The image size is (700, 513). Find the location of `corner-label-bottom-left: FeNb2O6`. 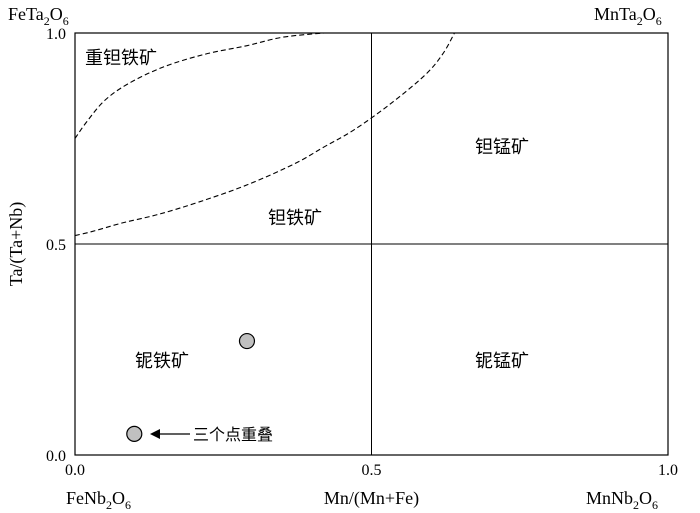

corner-label-bottom-left: FeNb2O6 is located at coordinates (98, 500).